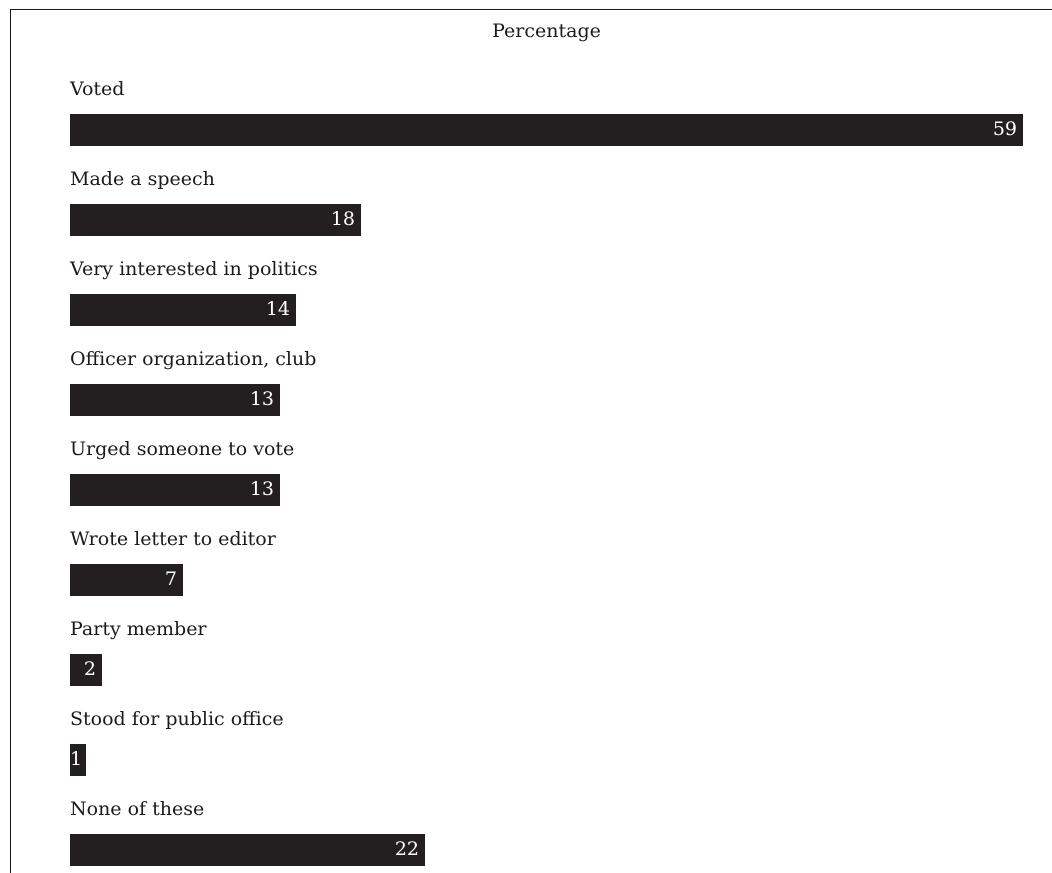  I want to click on category-label: None of these, so click(137, 809).